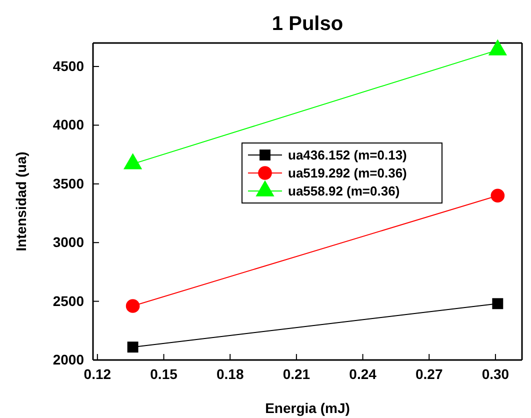 This screenshot has height=418, width=531. I want to click on y-tick-label: 2000, so click(68, 359).